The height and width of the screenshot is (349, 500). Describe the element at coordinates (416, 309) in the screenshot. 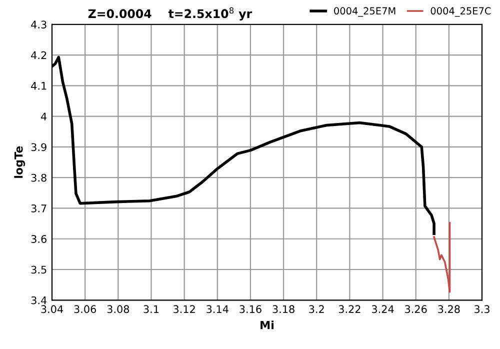

I see `x-tick-label: 3.26` at that location.